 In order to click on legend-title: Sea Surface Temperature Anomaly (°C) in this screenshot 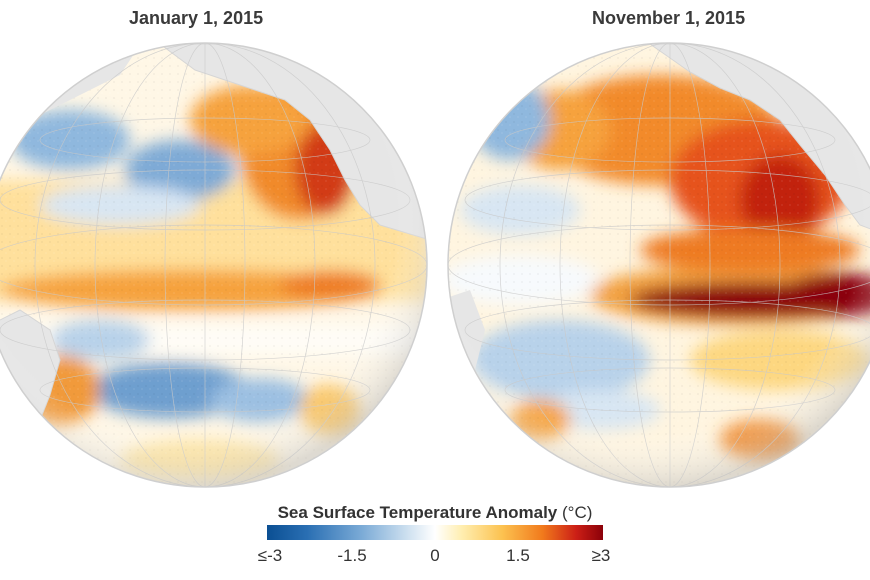, I will do `click(435, 513)`.